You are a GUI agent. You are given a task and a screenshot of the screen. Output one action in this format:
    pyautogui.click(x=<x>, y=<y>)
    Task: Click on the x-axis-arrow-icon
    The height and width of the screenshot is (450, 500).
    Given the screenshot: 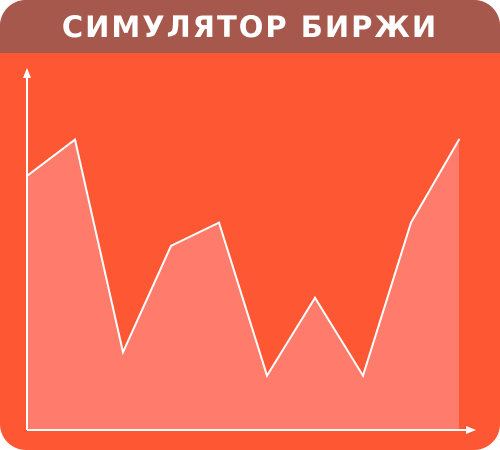 What is the action you would take?
    pyautogui.click(x=471, y=430)
    